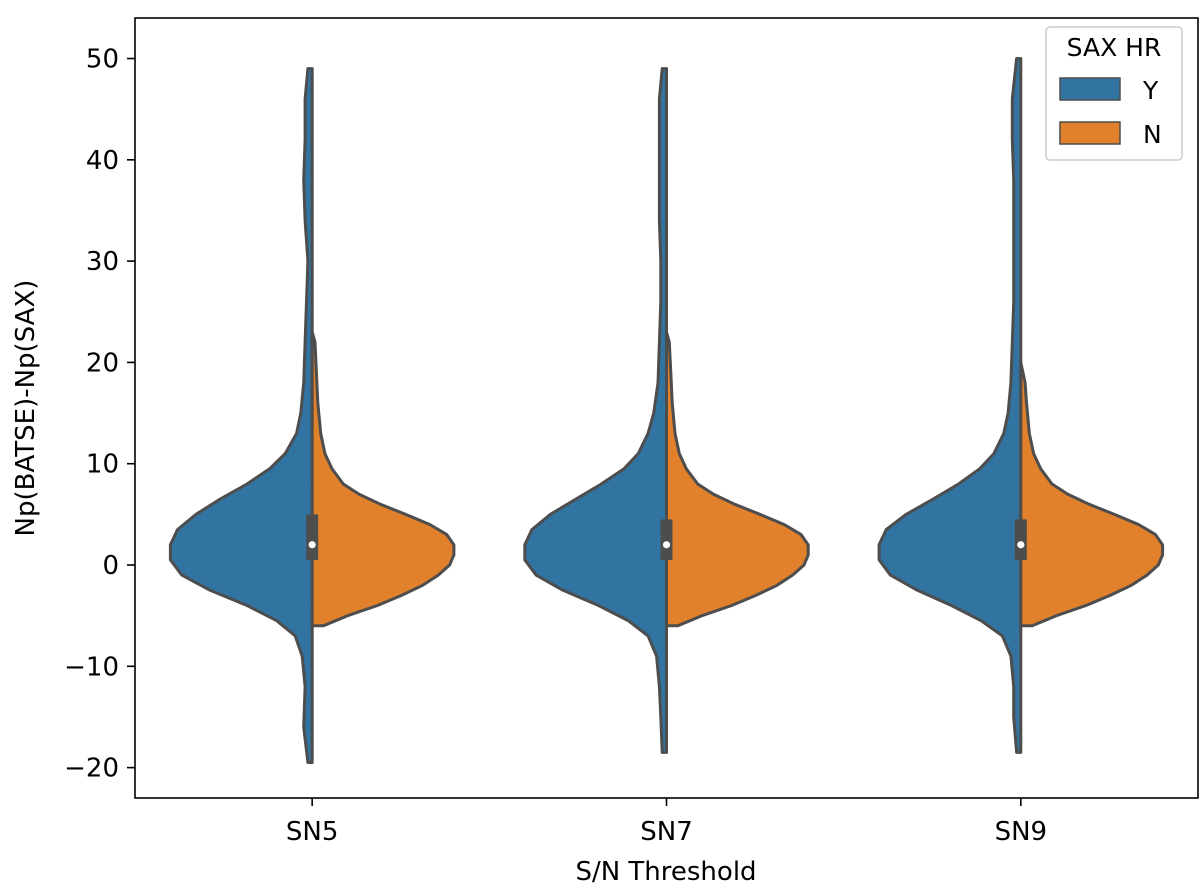  I want to click on inner-box-sn9, so click(1020, 539).